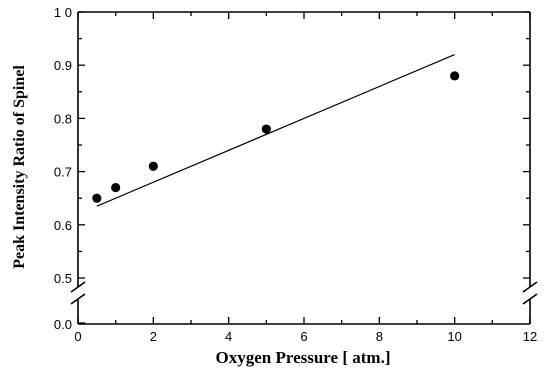 Image resolution: width=548 pixels, height=378 pixels. Describe the element at coordinates (63, 12) in the screenshot. I see `y-tick-label: 1 0` at that location.